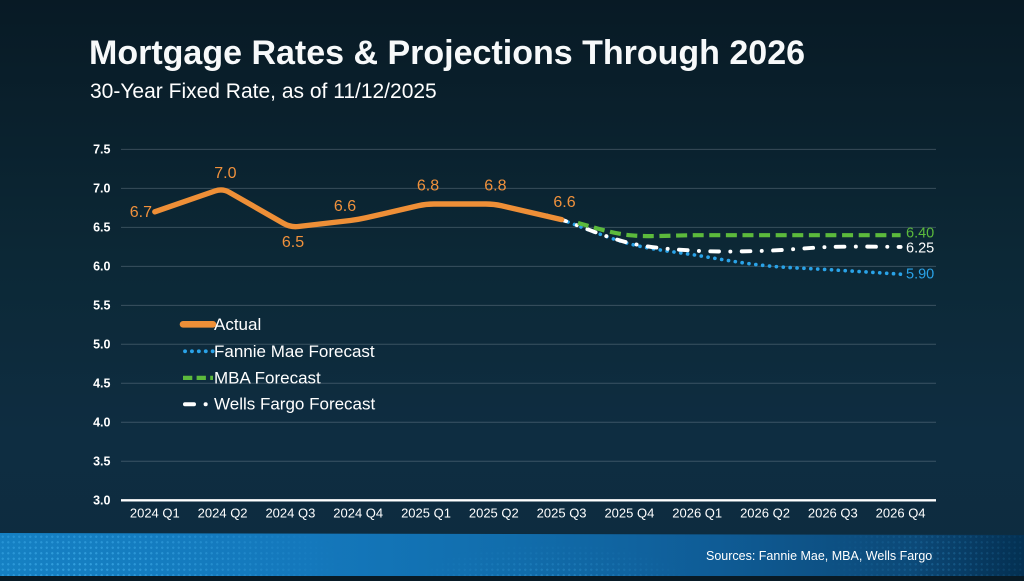 The height and width of the screenshot is (581, 1024). I want to click on svg-text: 2025 Q4, so click(629, 513).